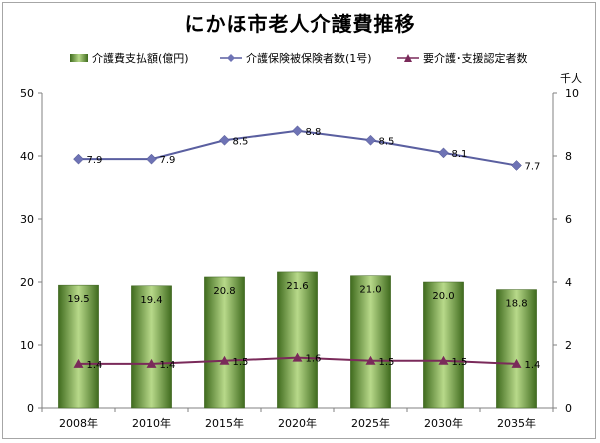 Image resolution: width=600 pixels, height=443 pixels. I want to click on x-tick-label: 2008年, so click(78, 423).